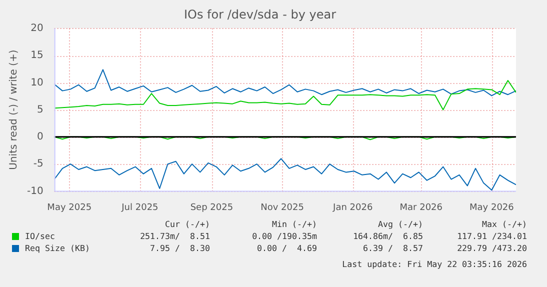 The width and height of the screenshot is (547, 287). I want to click on x-tick-label: May 2025, so click(69, 207).